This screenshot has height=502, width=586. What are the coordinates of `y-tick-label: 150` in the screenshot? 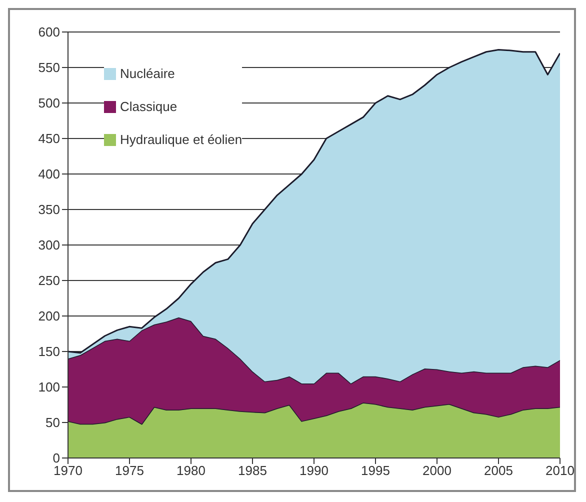 It's located at (49, 352).